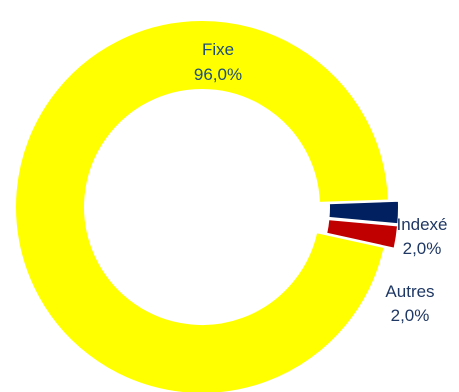  What do you see at coordinates (218, 74) in the screenshot?
I see `slice-value-fixe: 96,0%` at bounding box center [218, 74].